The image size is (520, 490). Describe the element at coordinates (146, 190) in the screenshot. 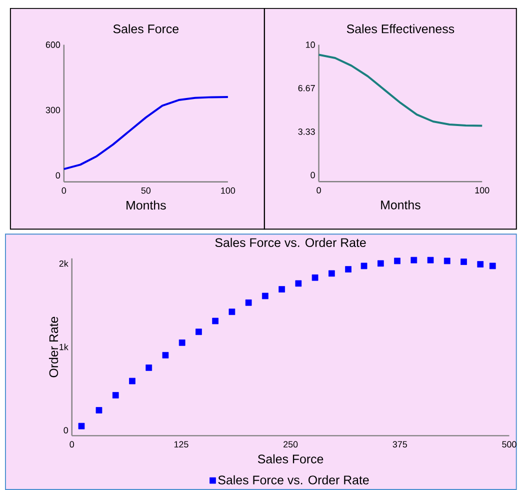

I see `x-tick-label: 50` at that location.